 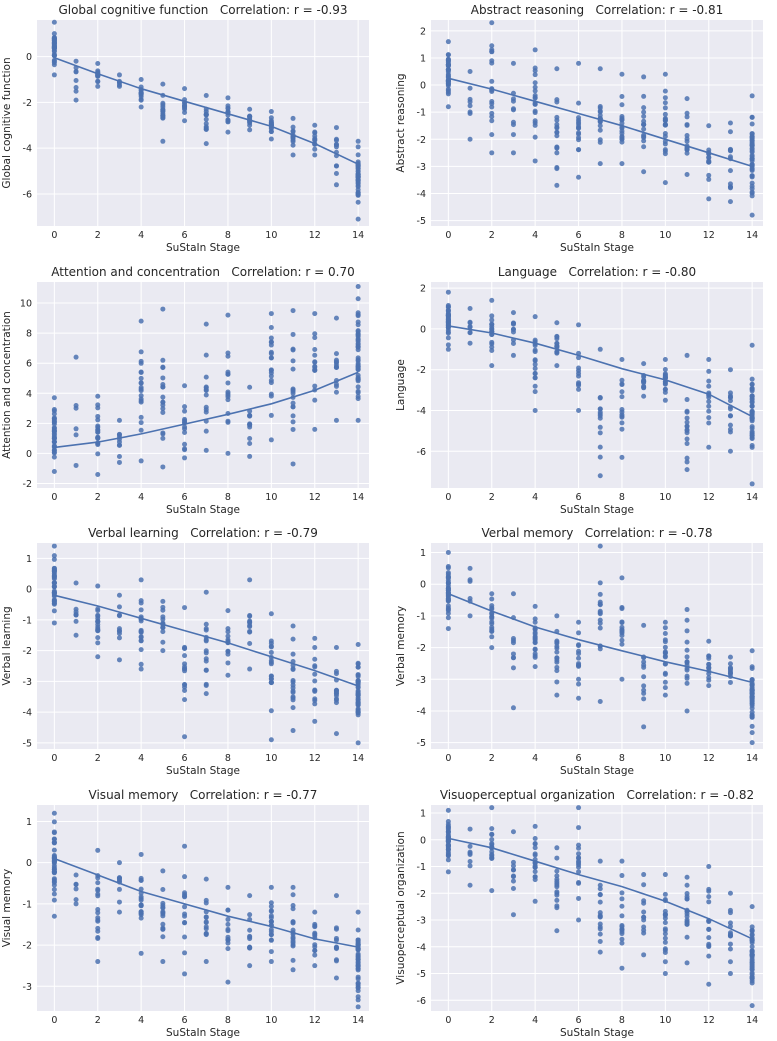 I want to click on y-axis-label: Attention and concentration, so click(x=7, y=385).